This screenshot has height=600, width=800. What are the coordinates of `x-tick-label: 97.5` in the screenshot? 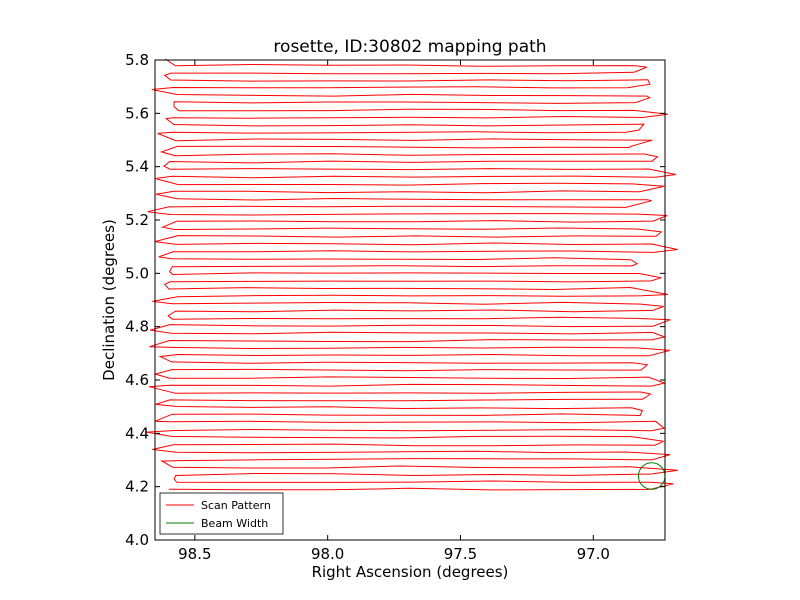 It's located at (460, 554).